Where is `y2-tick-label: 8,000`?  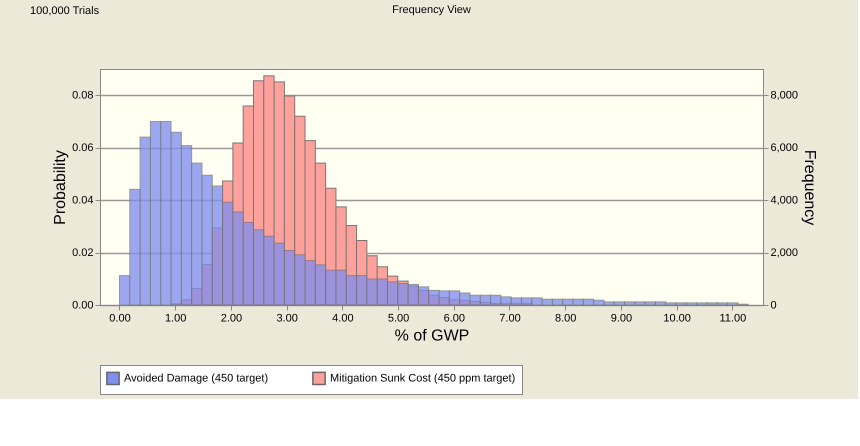
y2-tick-label: 8,000 is located at coordinates (784, 96).